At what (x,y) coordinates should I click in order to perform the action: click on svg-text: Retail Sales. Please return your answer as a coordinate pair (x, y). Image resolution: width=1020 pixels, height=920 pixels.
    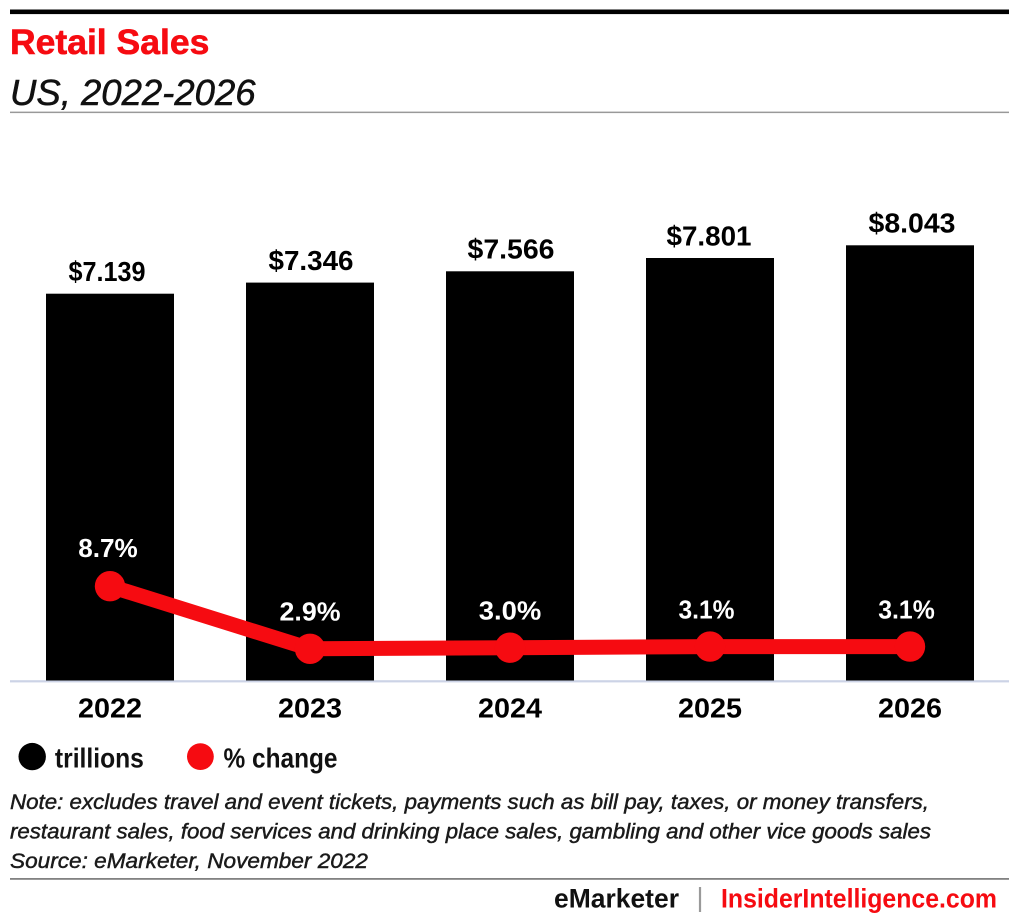
    Looking at the image, I should click on (109, 42).